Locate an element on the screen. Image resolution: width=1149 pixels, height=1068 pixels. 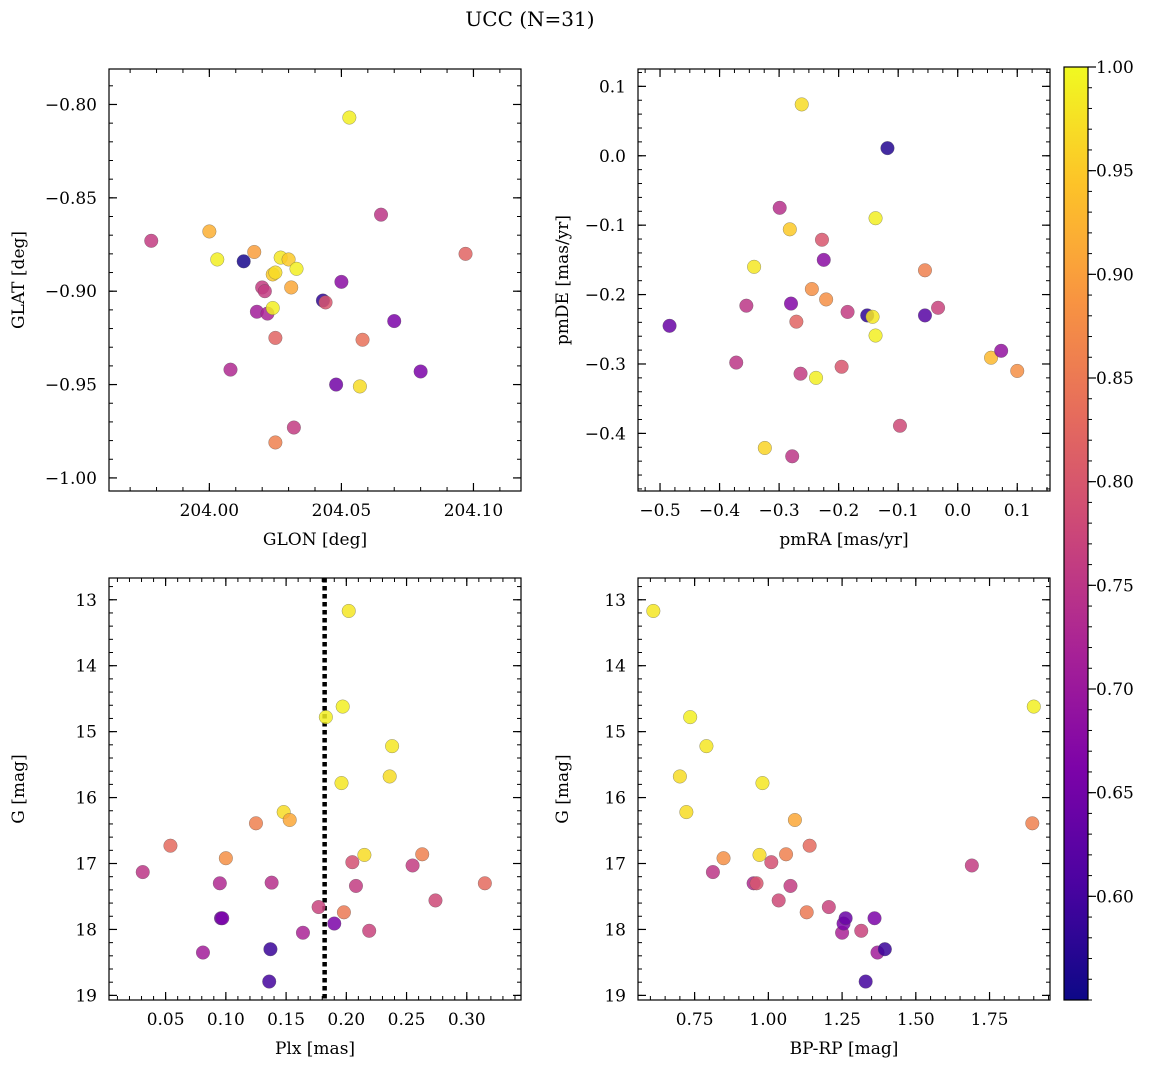
y-tick-label: −0.80 is located at coordinates (71, 105).